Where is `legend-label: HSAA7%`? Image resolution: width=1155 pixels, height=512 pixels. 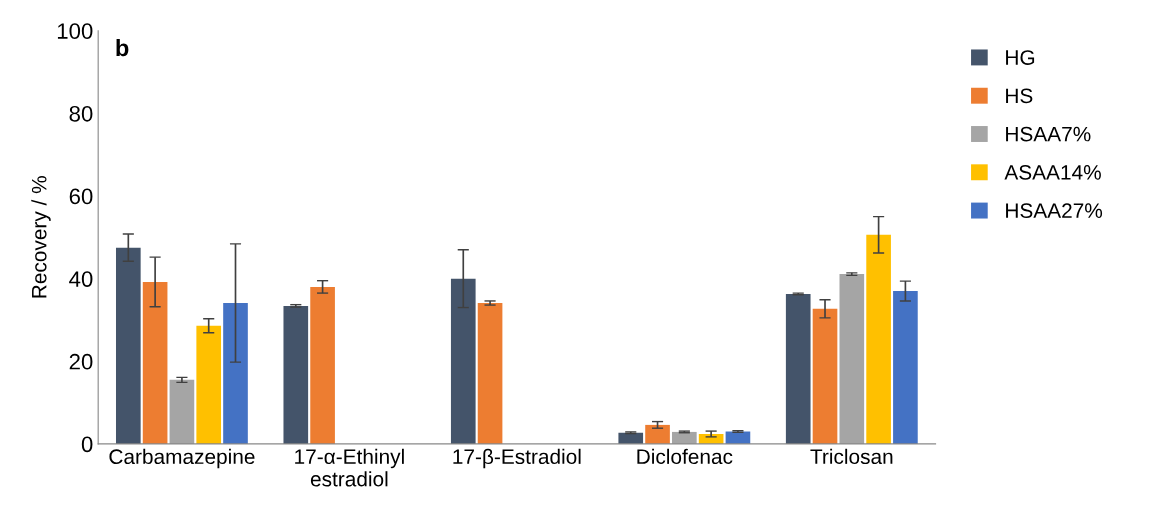
legend-label: HSAA7% is located at coordinates (1048, 134).